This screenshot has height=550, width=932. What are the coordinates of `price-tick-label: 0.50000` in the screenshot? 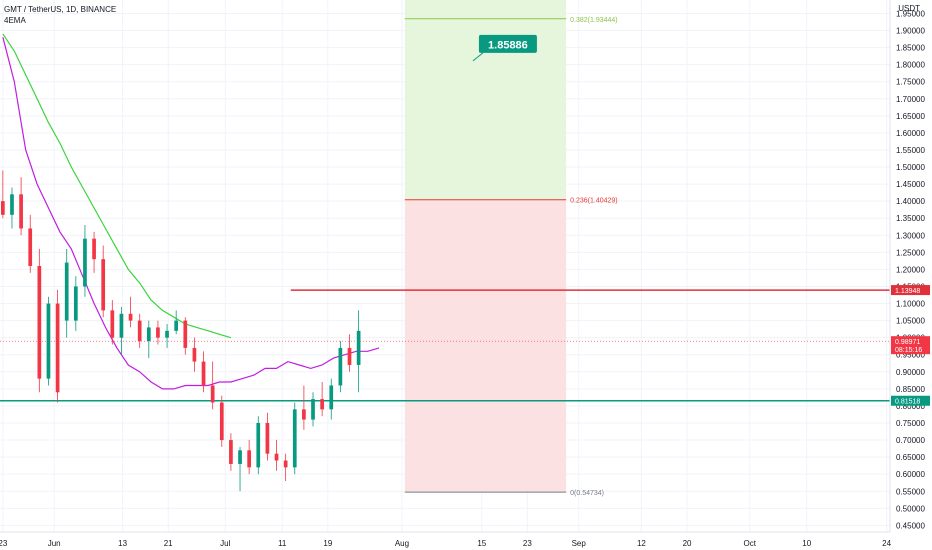 It's located at (910, 508).